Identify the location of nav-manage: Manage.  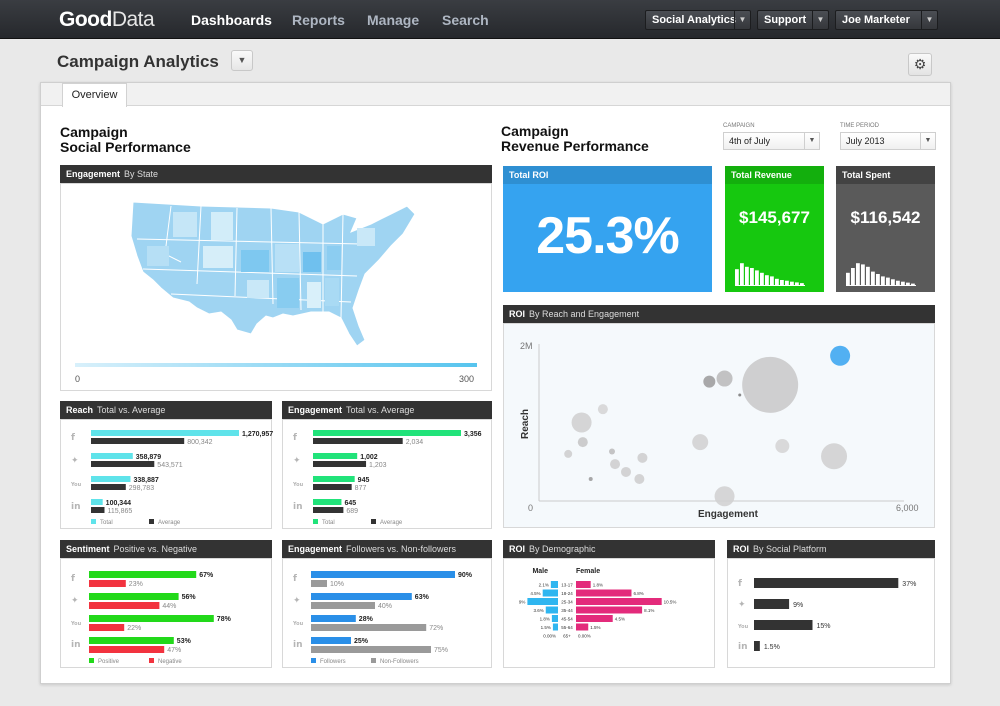
(393, 20).